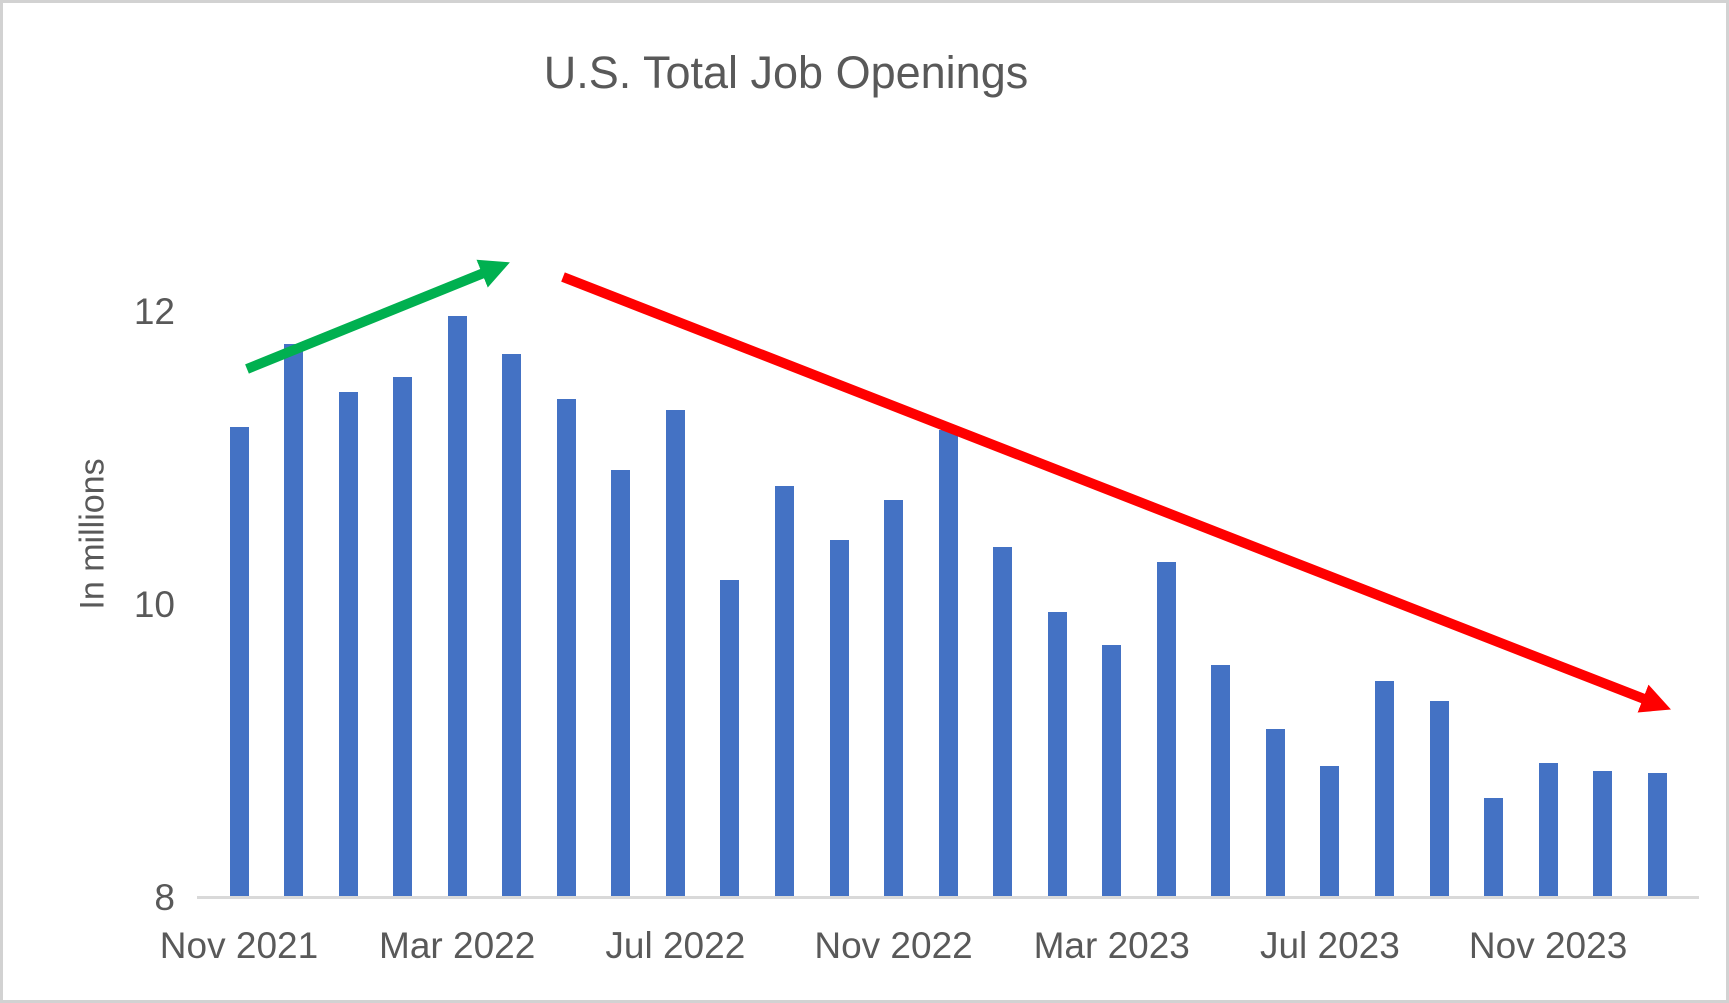 Image resolution: width=1729 pixels, height=1003 pixels. Describe the element at coordinates (512, 624) in the screenshot. I see `bar-apr-2022` at that location.